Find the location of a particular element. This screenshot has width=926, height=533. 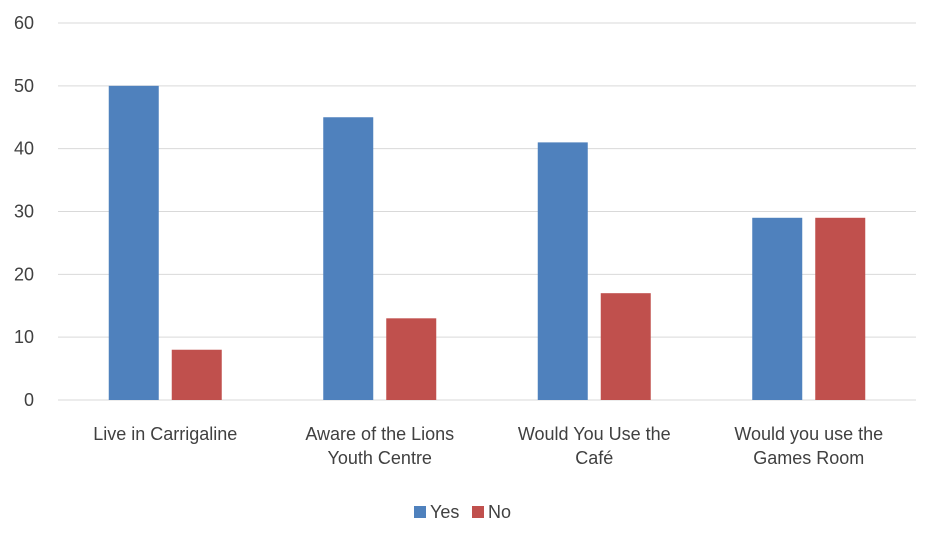

legend-item-no: No is located at coordinates (491, 512).